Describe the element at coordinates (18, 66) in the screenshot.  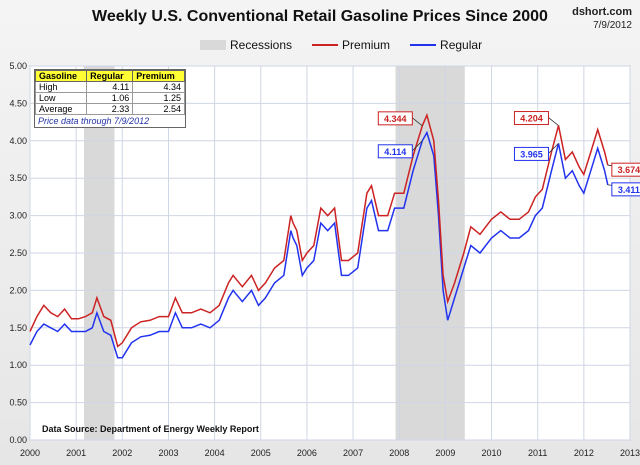
I see `y-tick-label: 5.00` at that location.